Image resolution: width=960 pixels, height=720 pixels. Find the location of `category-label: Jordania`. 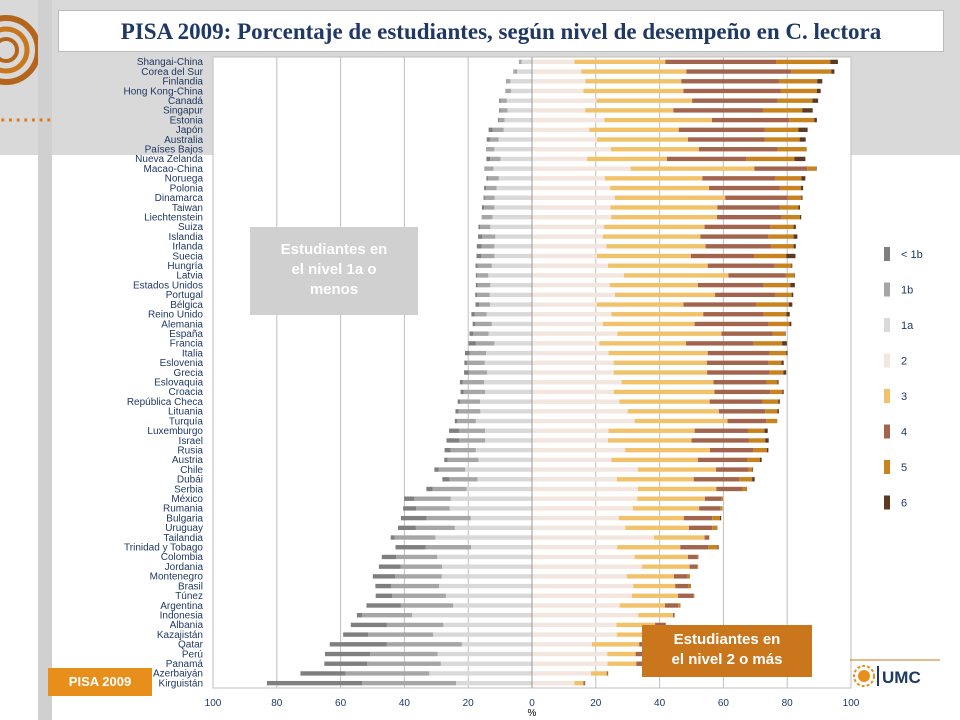

category-label: Jordania is located at coordinates (184, 567).